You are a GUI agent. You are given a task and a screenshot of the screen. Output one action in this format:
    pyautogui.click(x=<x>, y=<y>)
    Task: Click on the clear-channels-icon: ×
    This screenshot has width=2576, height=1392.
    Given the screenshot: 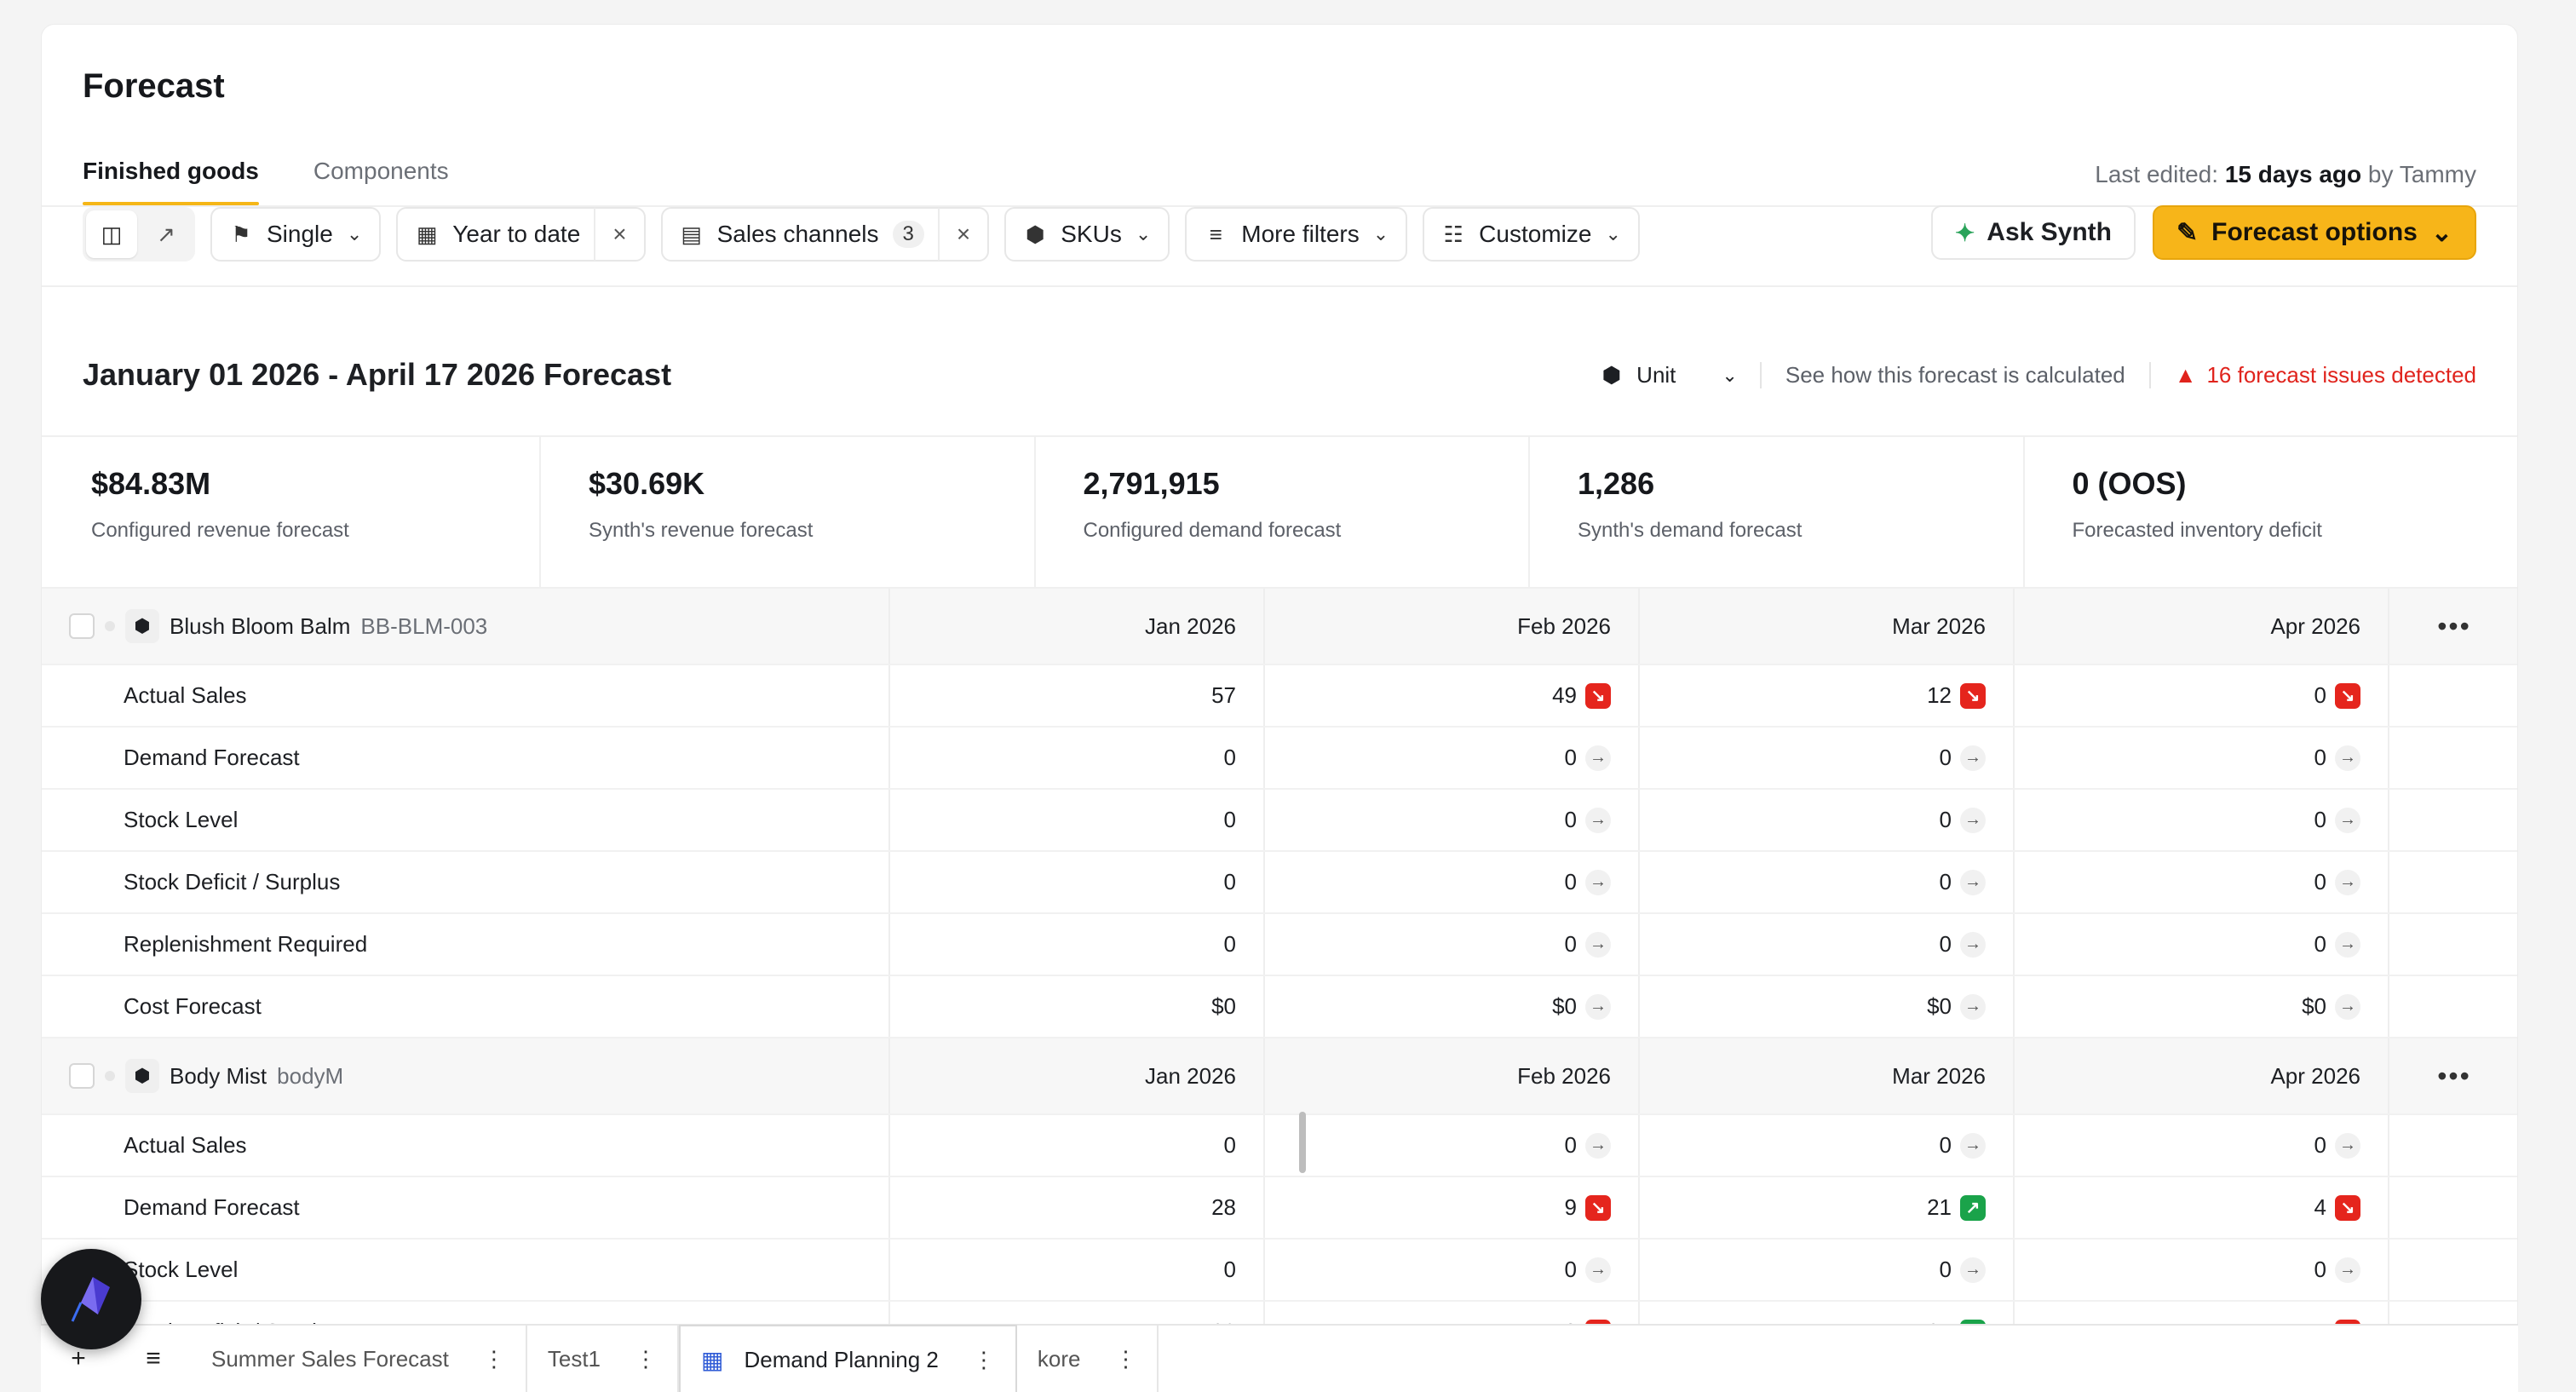 What is the action you would take?
    pyautogui.click(x=953, y=234)
    